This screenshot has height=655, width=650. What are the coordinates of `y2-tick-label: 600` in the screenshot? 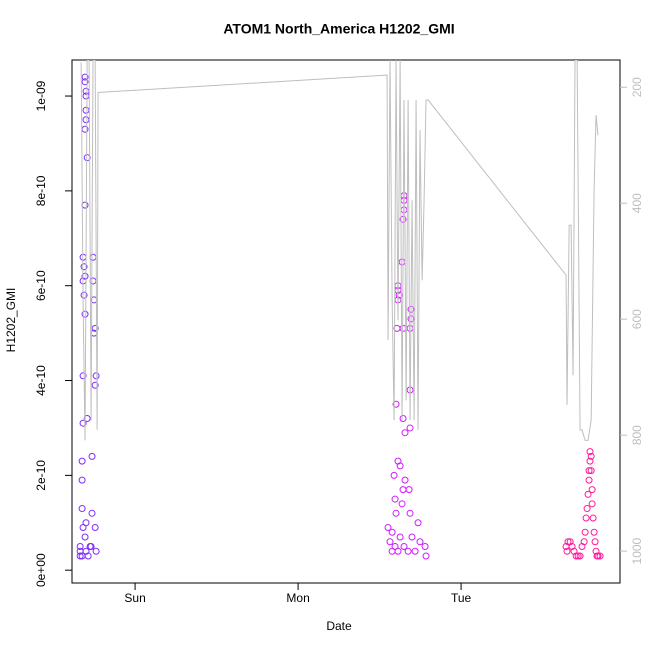 It's located at (637, 319).